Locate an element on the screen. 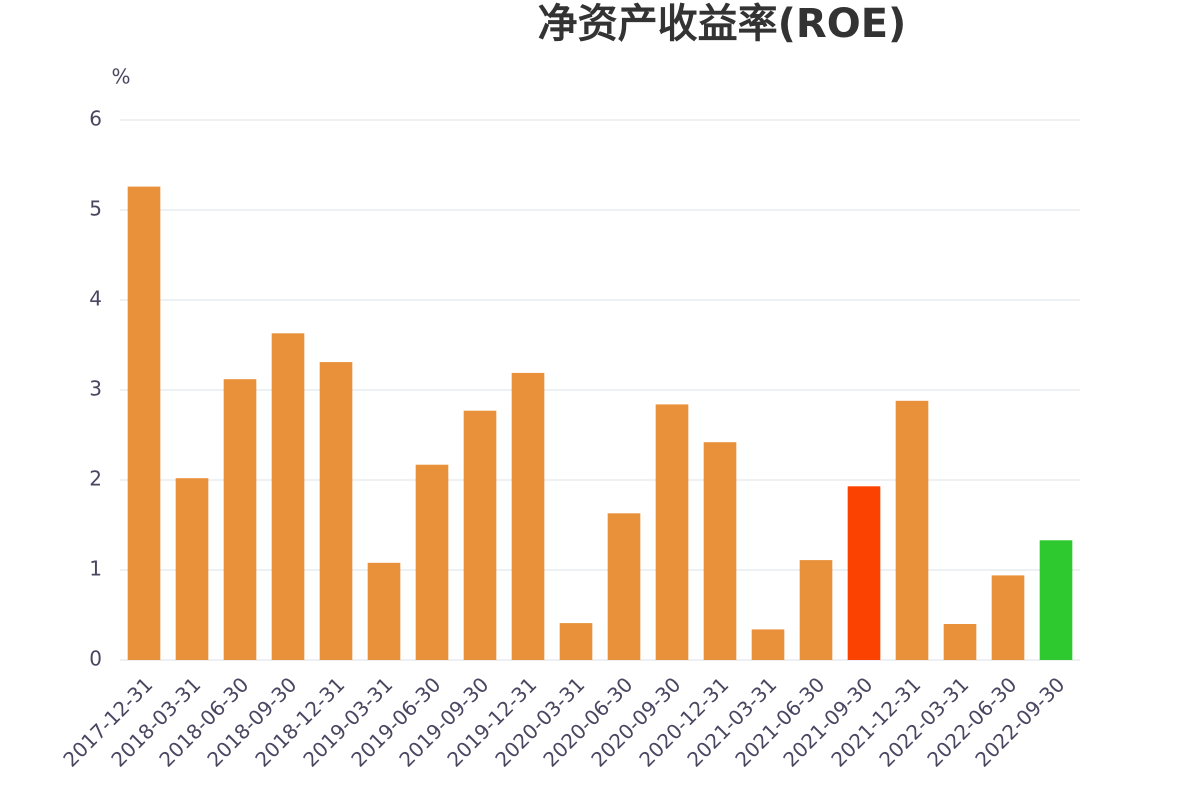  chart-title: 净资产收益率(ROE) is located at coordinates (722, 24).